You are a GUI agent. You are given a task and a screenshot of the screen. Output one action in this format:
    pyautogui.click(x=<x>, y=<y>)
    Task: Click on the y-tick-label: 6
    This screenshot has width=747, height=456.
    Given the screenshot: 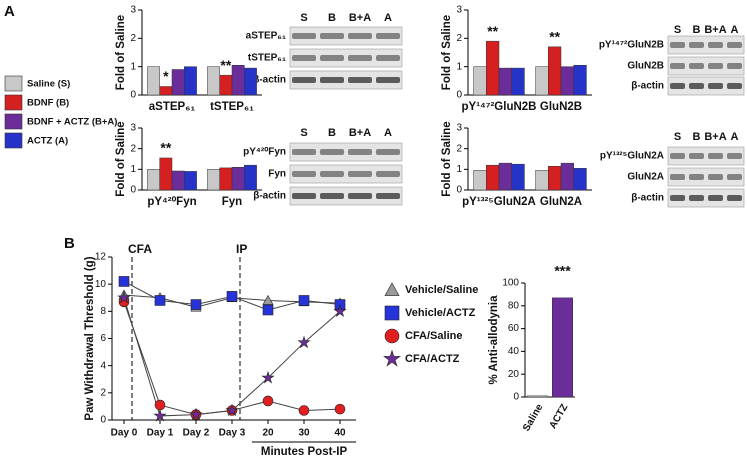 What is the action you would take?
    pyautogui.click(x=103, y=338)
    